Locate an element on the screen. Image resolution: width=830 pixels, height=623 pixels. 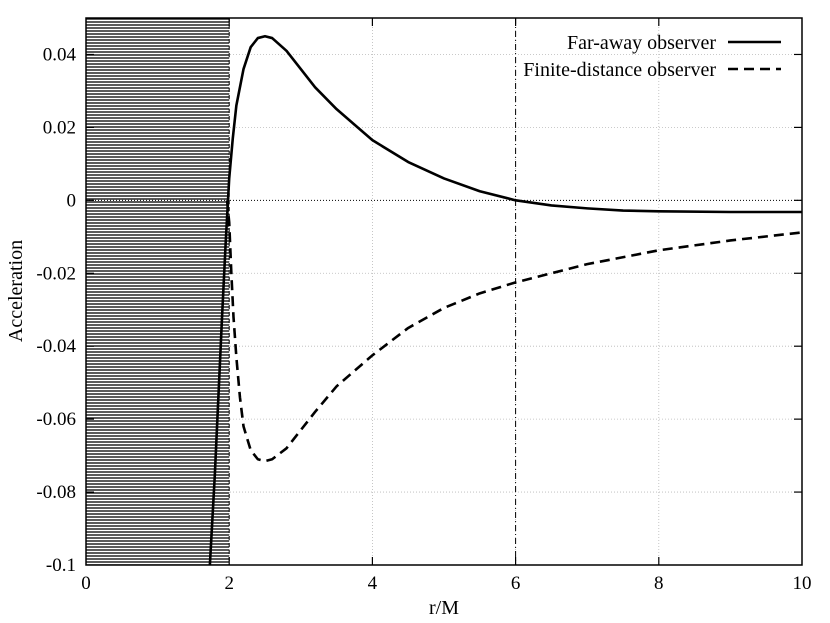
y-tick-label: -0.06 is located at coordinates (56, 419).